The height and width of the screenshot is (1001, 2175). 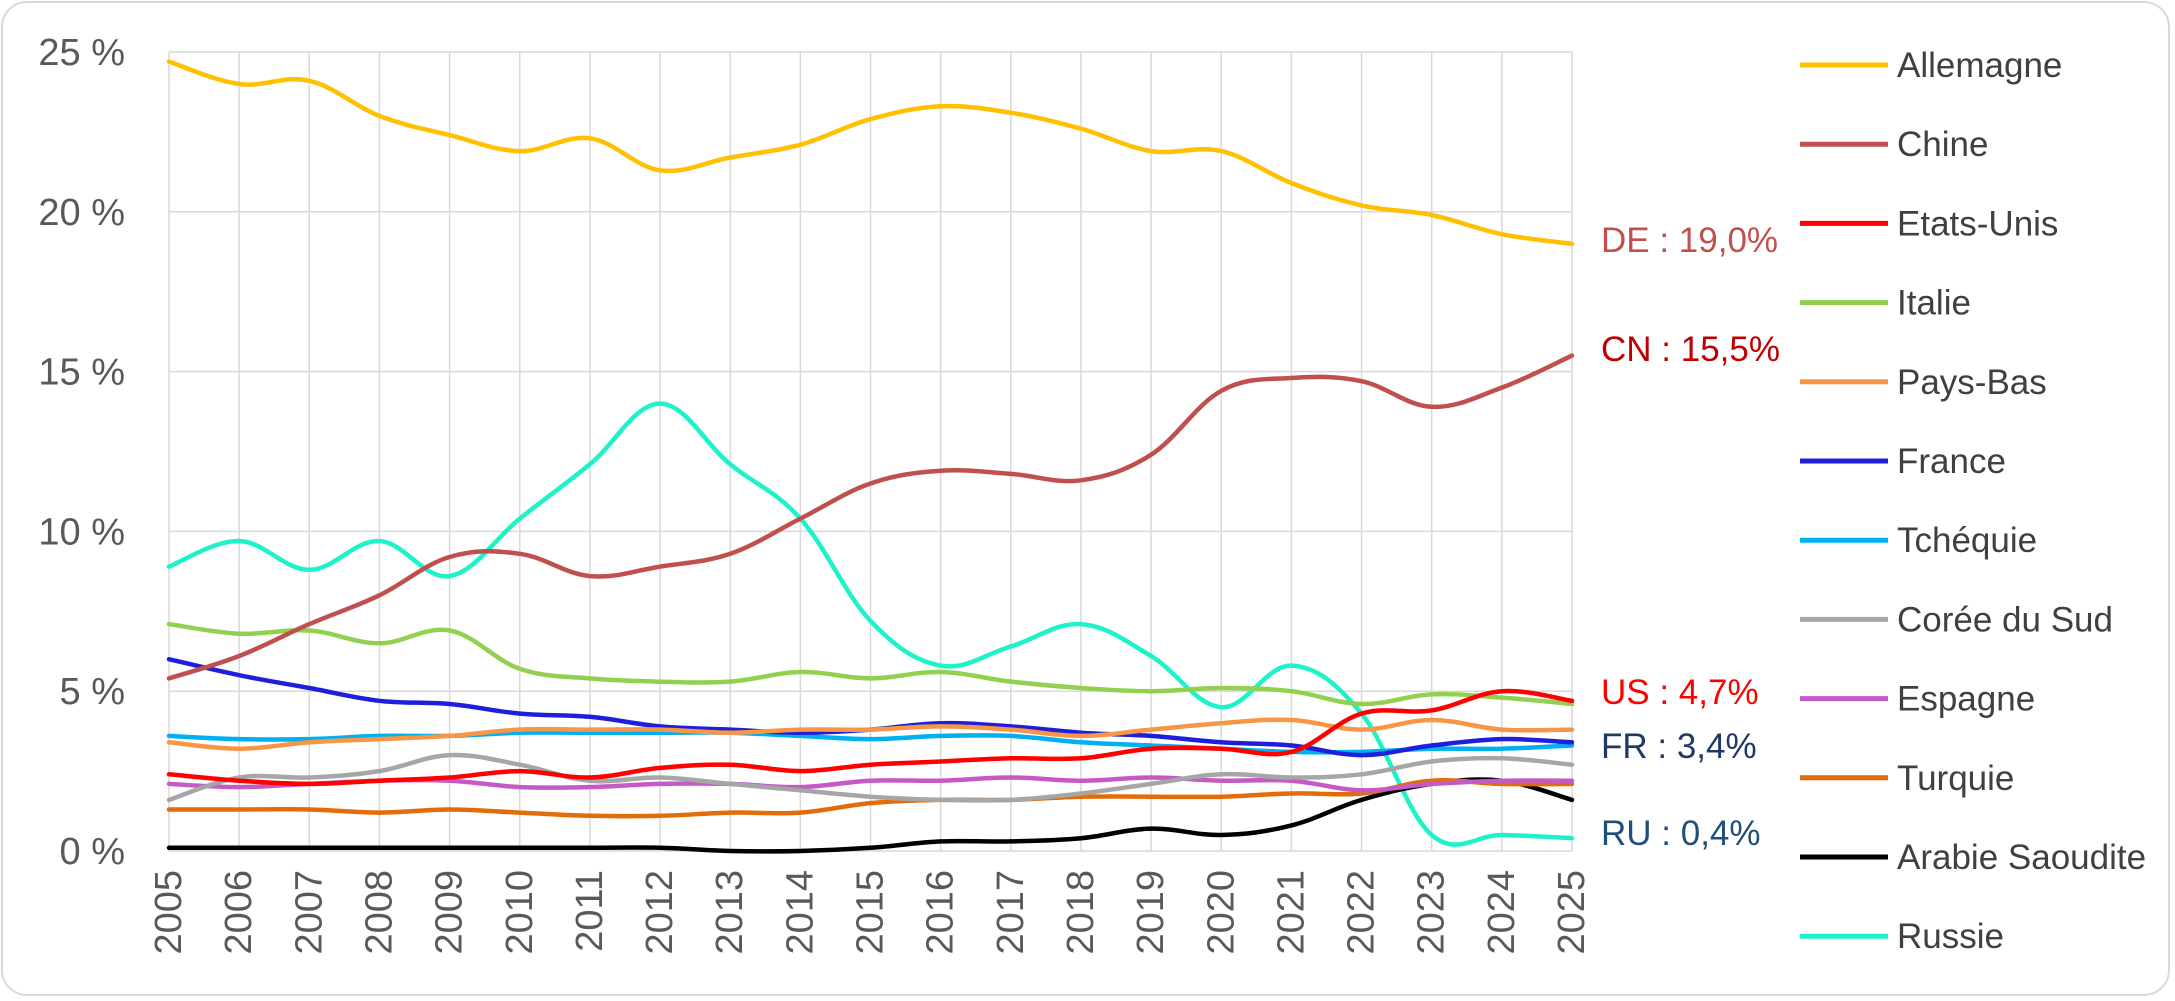 What do you see at coordinates (1972, 382) in the screenshot?
I see `legend-label: Pays-Bas` at bounding box center [1972, 382].